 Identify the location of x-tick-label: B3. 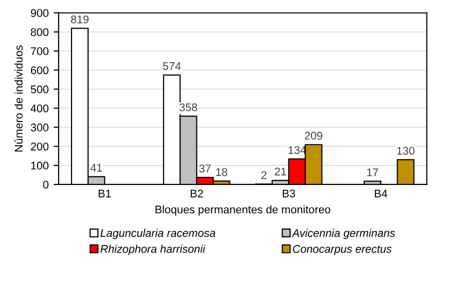
(289, 194).